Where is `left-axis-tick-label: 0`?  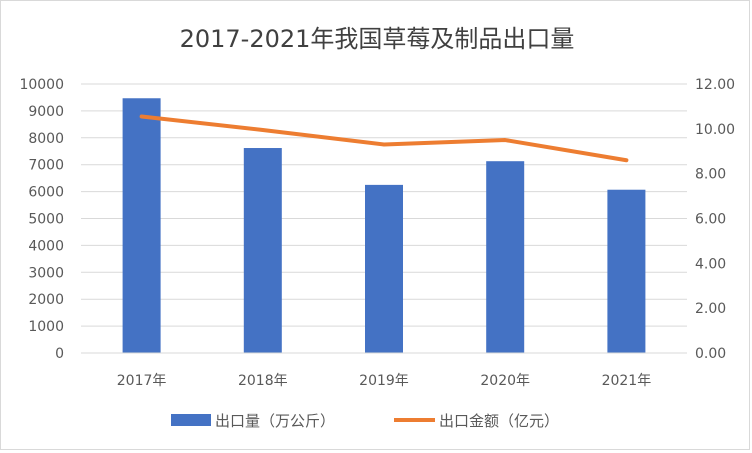
left-axis-tick-label: 0 is located at coordinates (59, 354).